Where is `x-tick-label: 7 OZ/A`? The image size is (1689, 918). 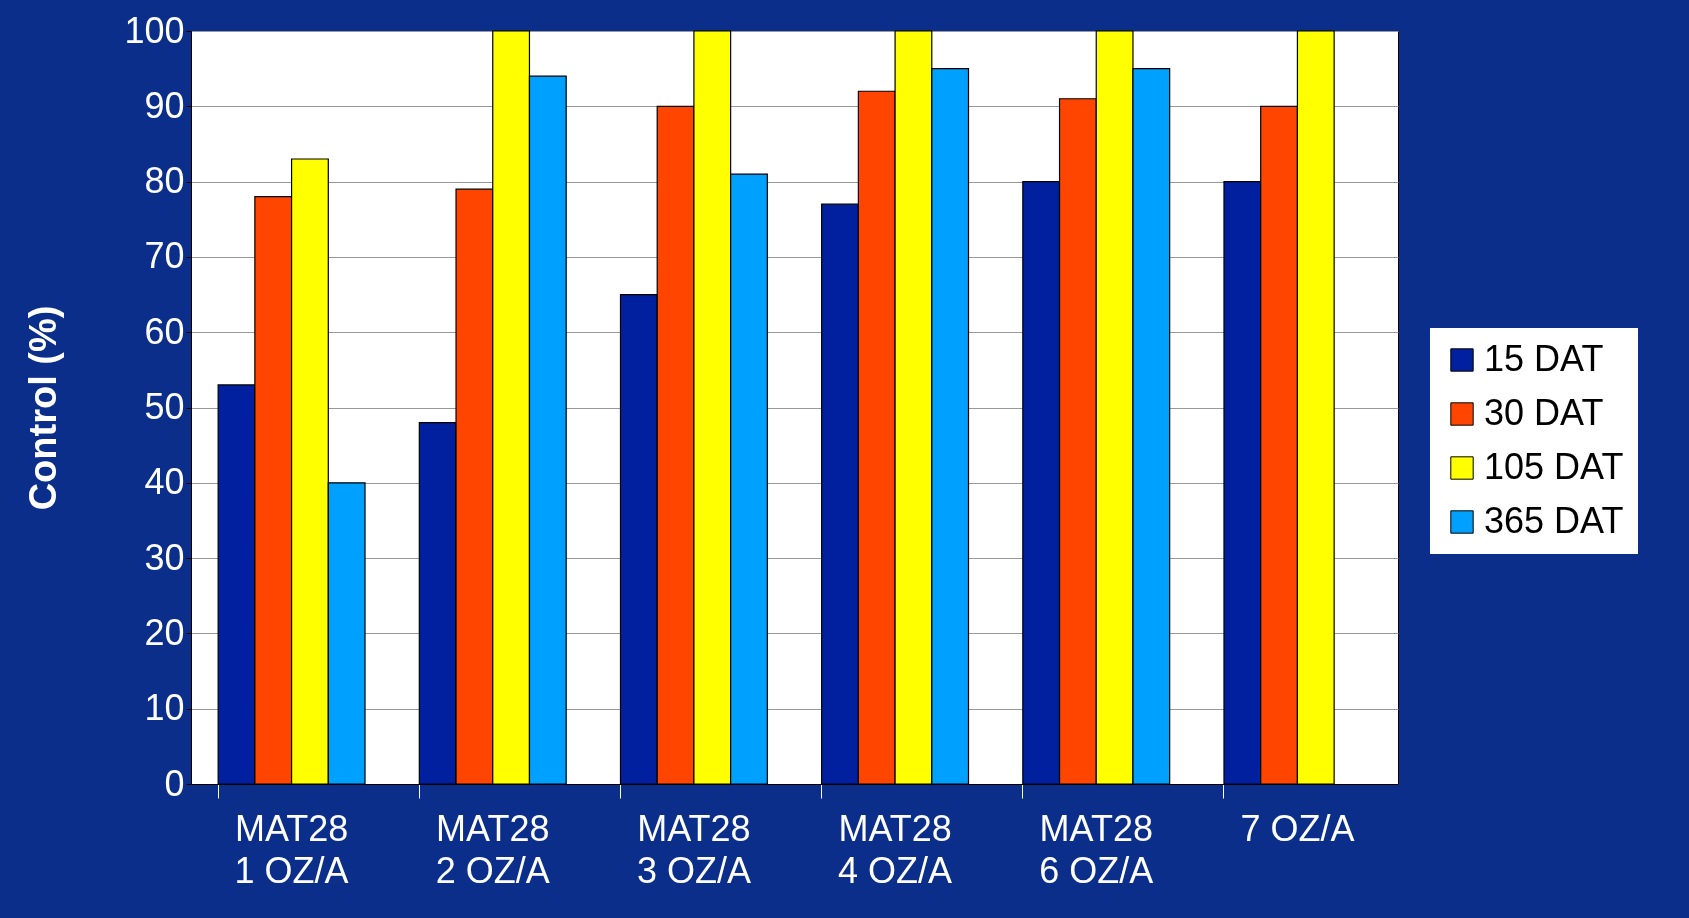
x-tick-label: 7 OZ/A is located at coordinates (1297, 828).